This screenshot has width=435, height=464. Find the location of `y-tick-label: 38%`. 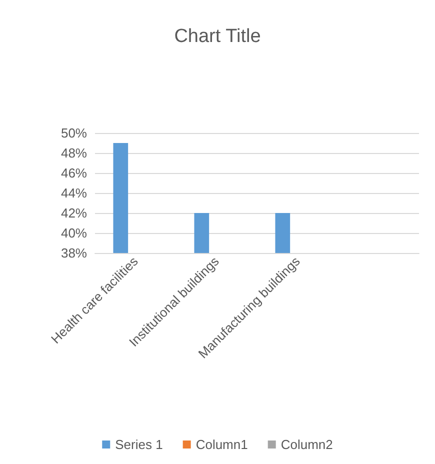

y-tick-label: 38% is located at coordinates (74, 253).